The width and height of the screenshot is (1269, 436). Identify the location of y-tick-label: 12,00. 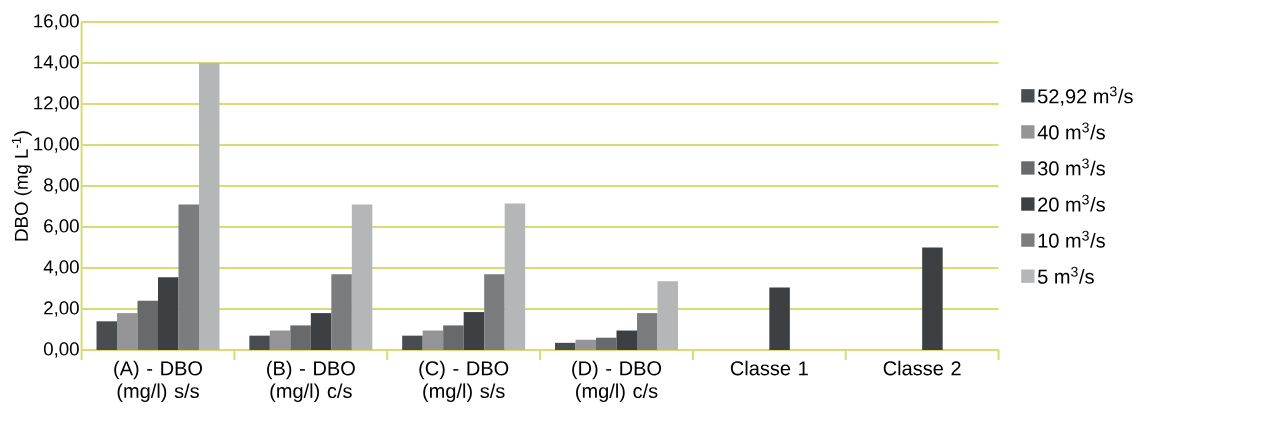
(56, 104).